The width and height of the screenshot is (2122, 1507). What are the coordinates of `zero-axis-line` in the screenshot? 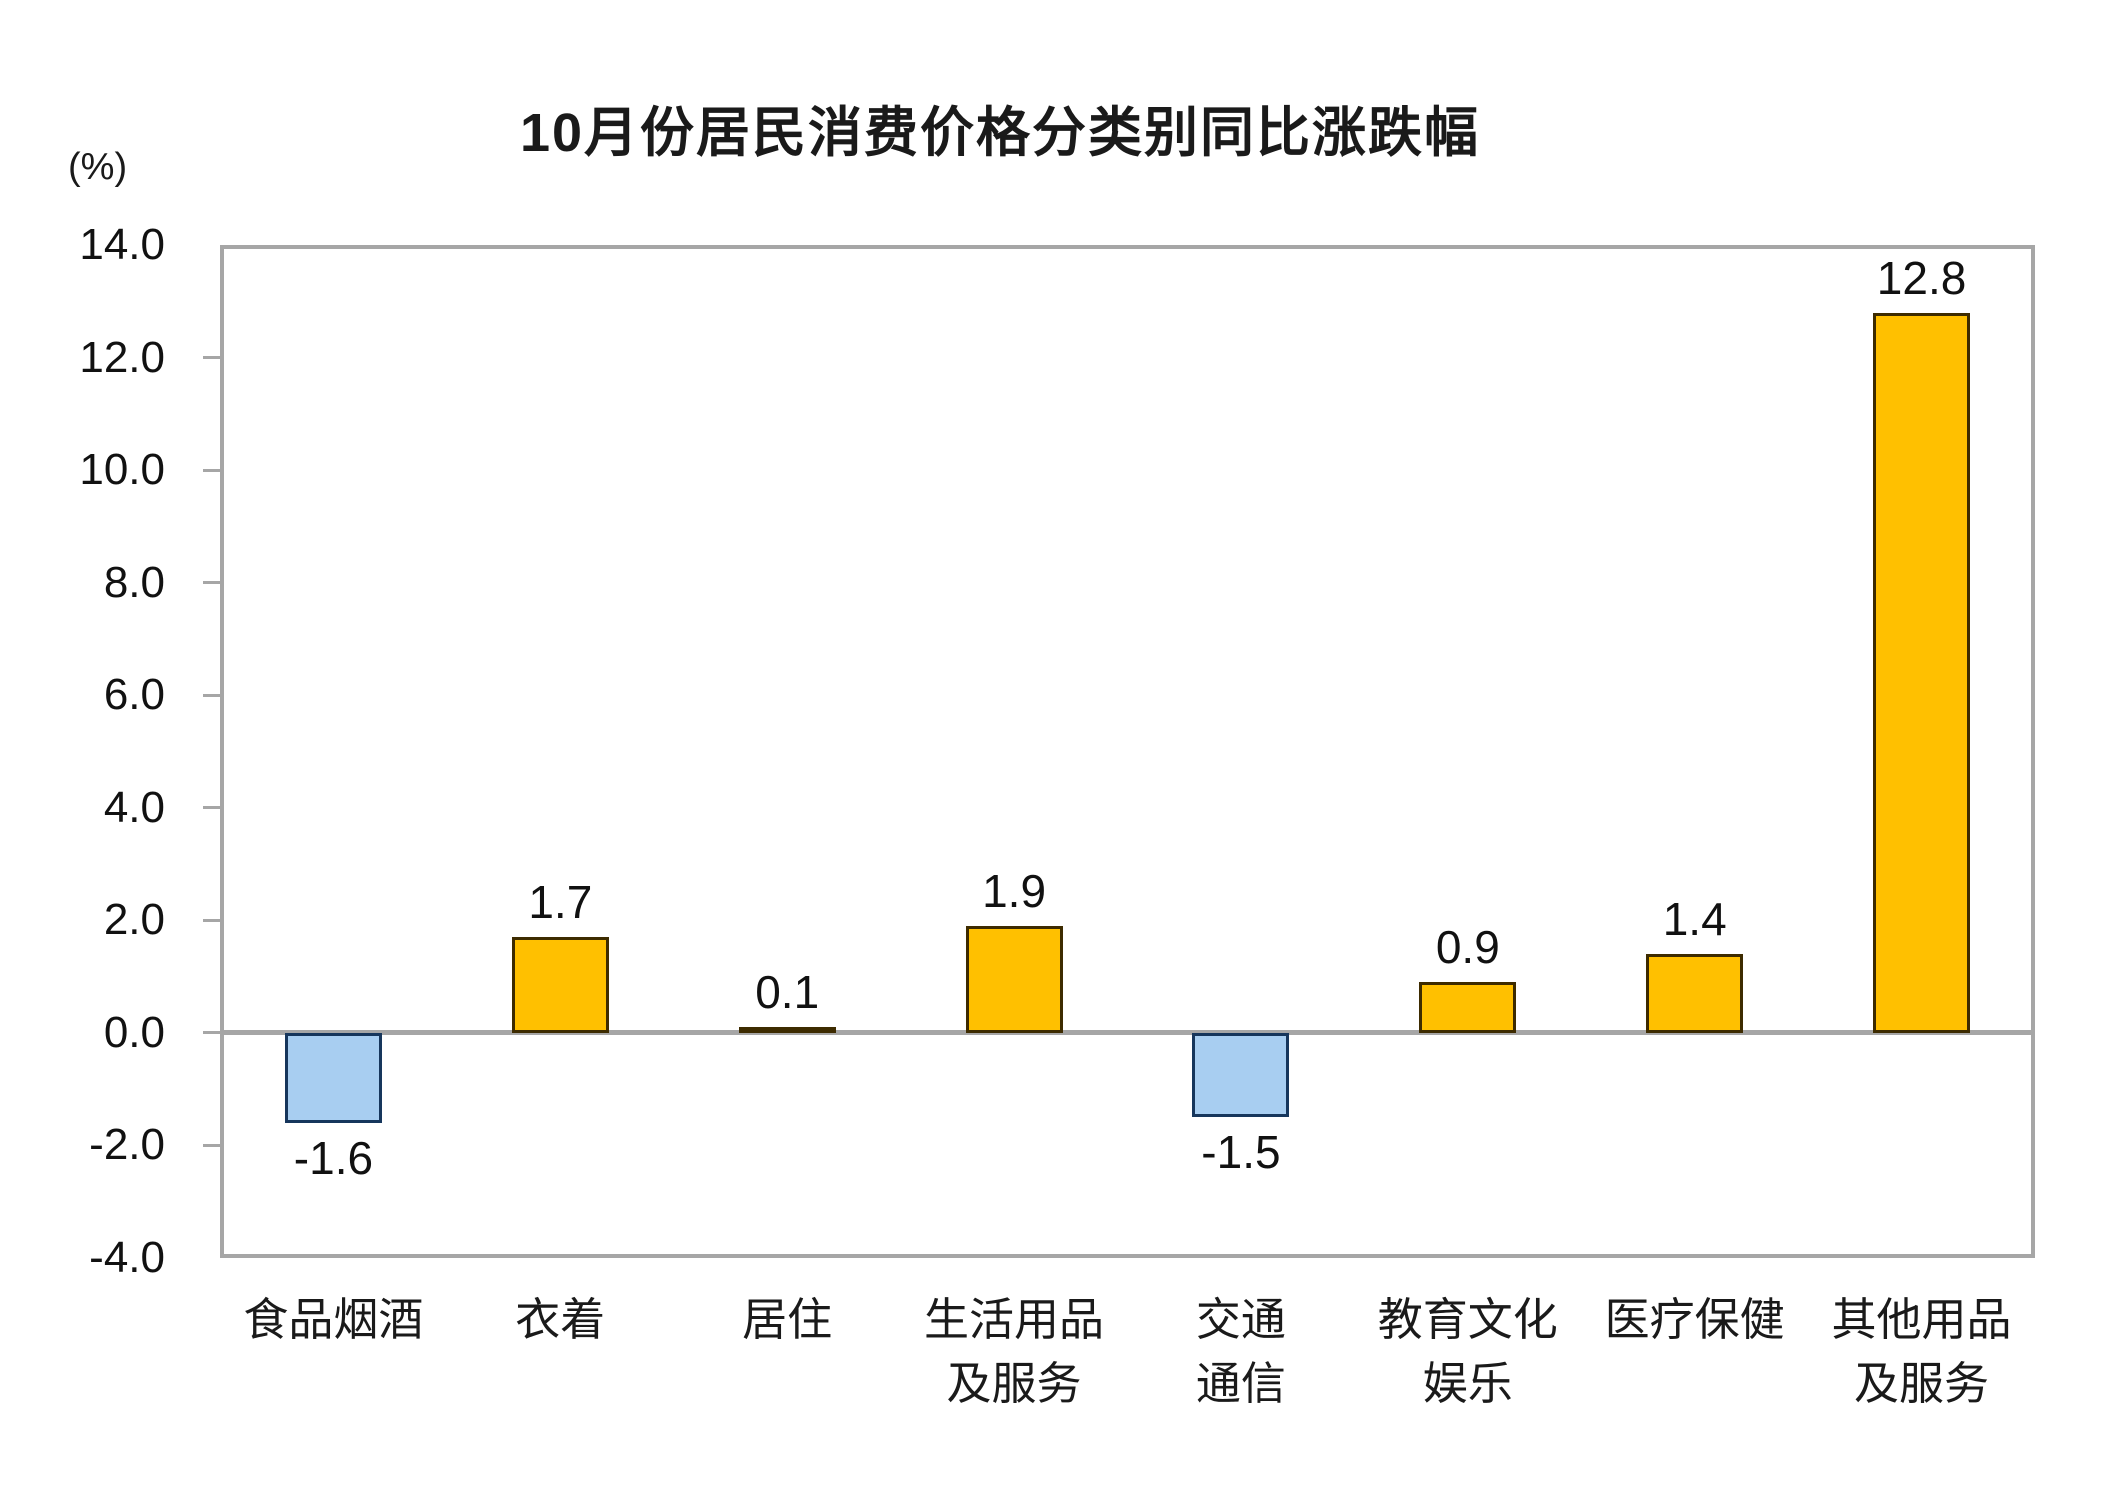 It's located at (1127, 1033).